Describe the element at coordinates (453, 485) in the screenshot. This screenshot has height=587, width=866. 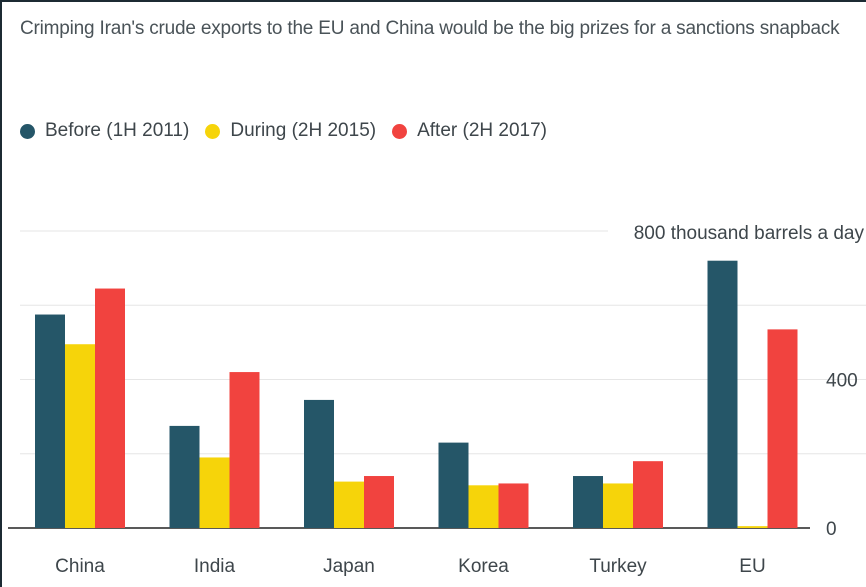
I see `bar-korea-before` at that location.